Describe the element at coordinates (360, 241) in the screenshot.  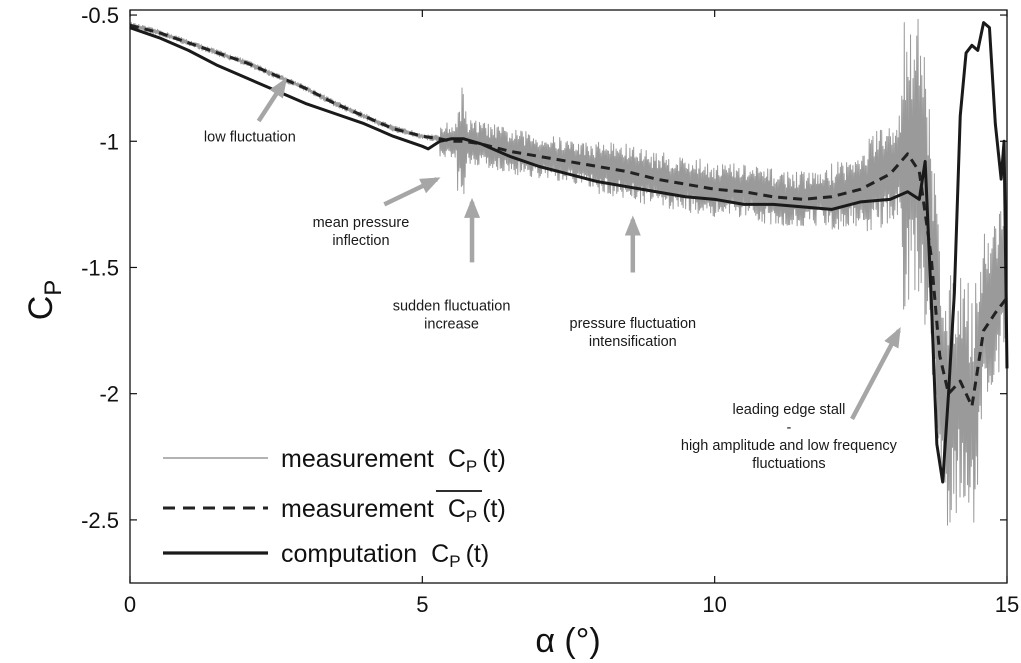
I see `annotation-text: inflection` at that location.